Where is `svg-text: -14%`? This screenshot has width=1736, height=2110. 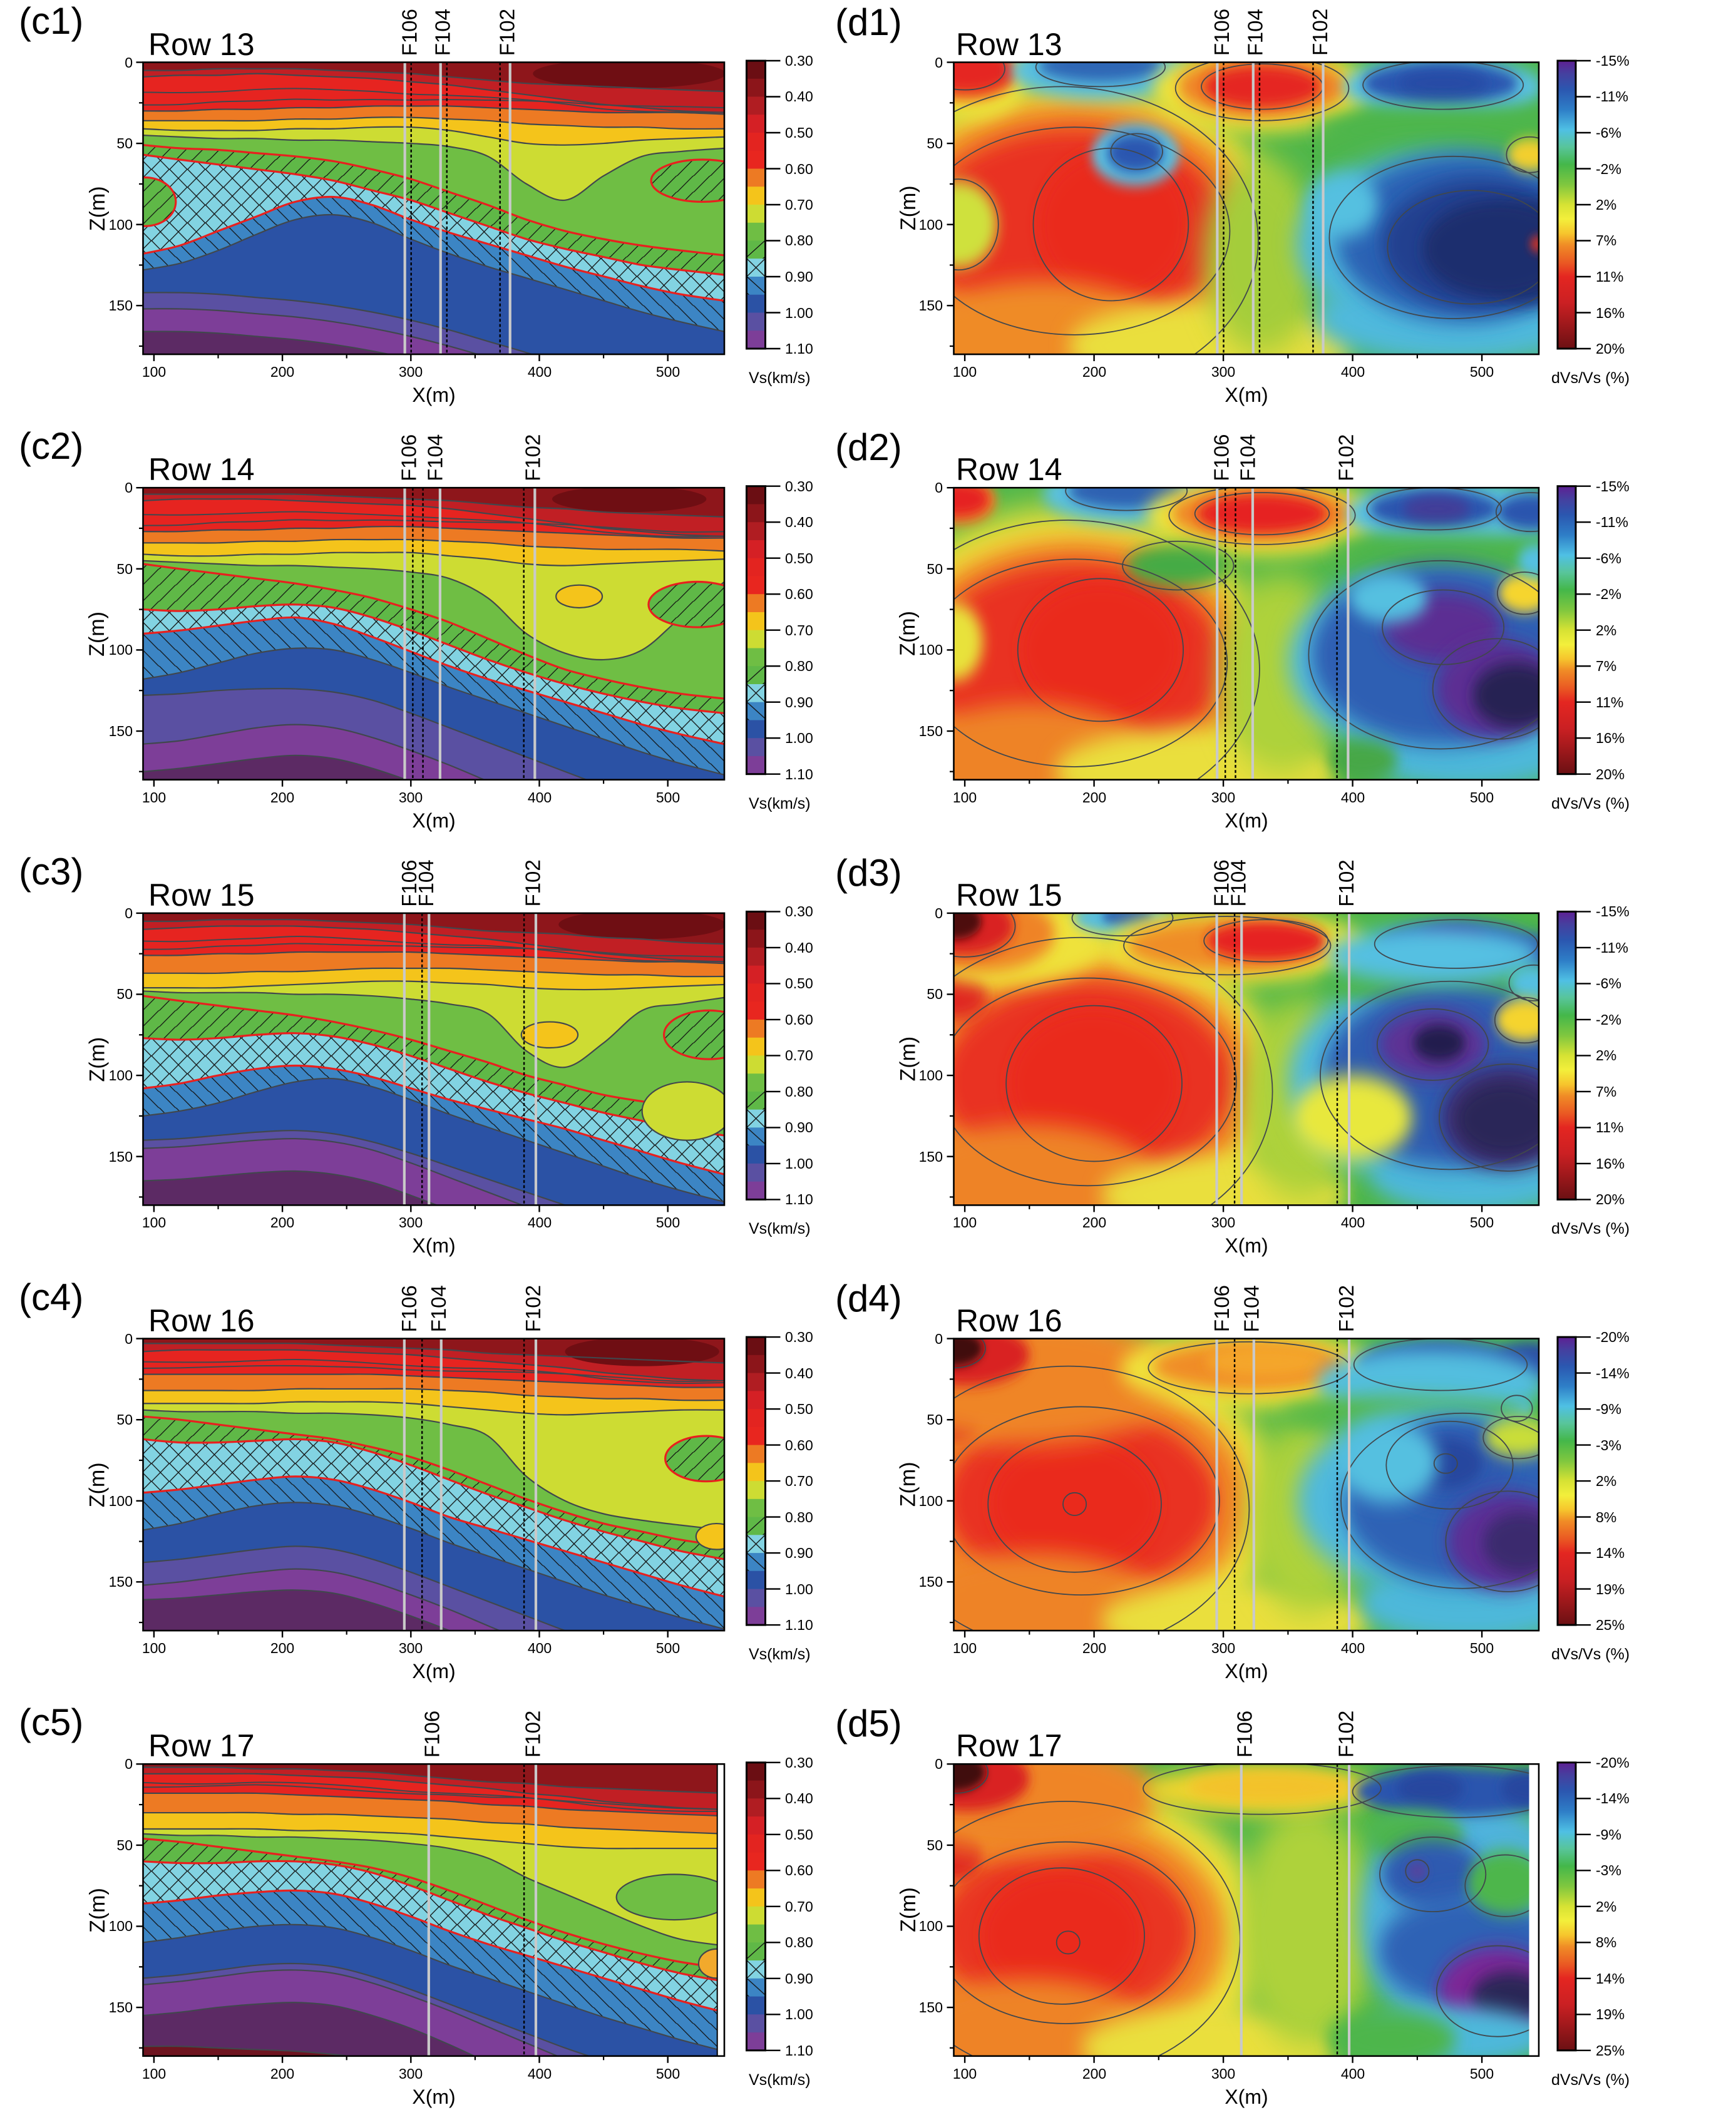
svg-text: -14% is located at coordinates (1613, 1798).